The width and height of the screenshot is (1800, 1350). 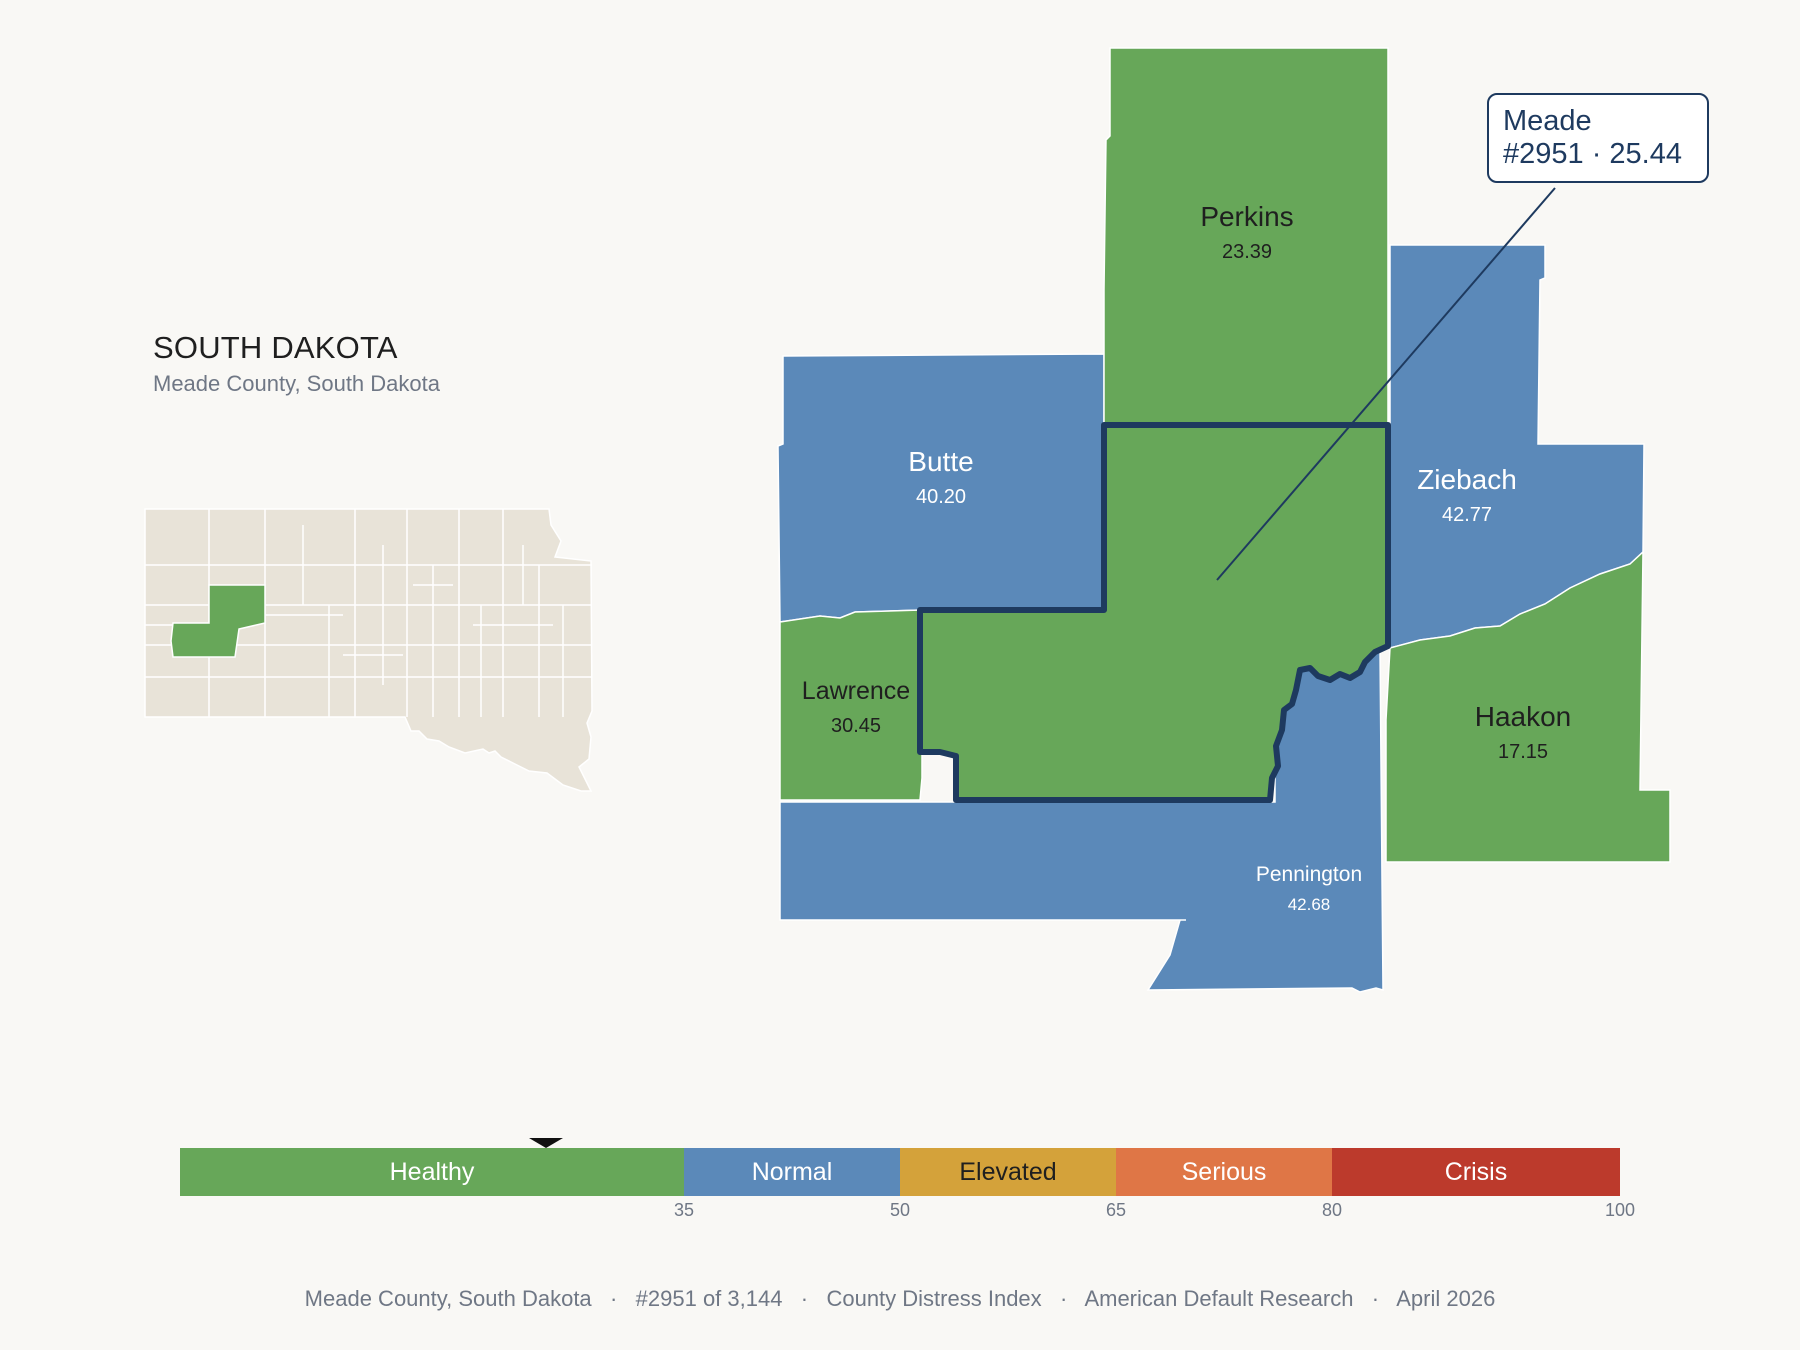 What do you see at coordinates (1247, 252) in the screenshot?
I see `label-perkins-value: 23.39` at bounding box center [1247, 252].